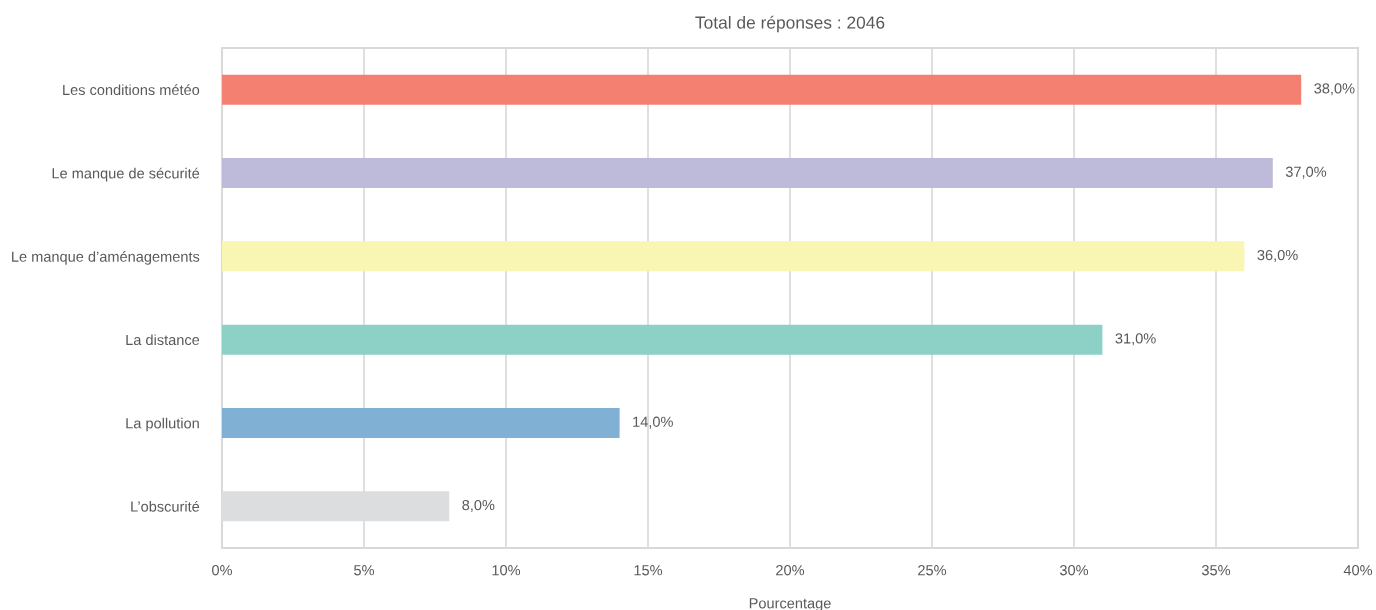 The width and height of the screenshot is (1376, 610). Describe the element at coordinates (653, 422) in the screenshot. I see `data-label: 14,0%` at that location.